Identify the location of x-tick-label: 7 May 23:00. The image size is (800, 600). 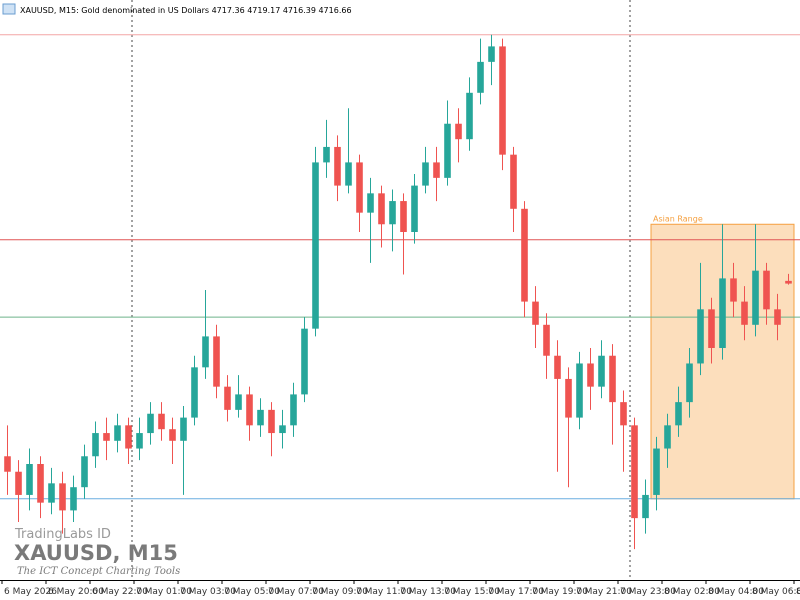
(648, 592).